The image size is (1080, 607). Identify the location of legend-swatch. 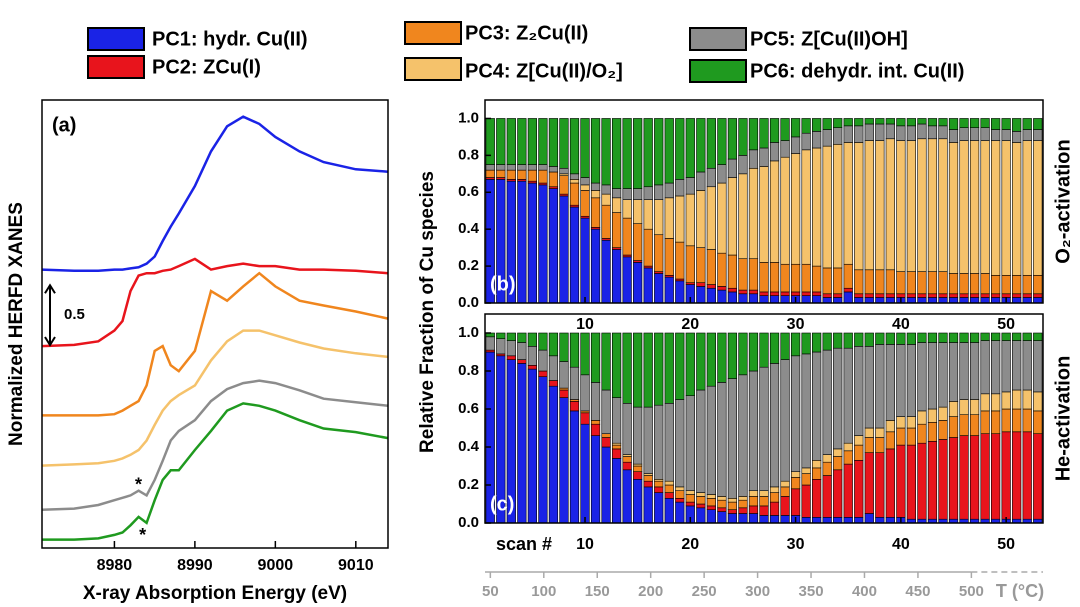
(116, 67).